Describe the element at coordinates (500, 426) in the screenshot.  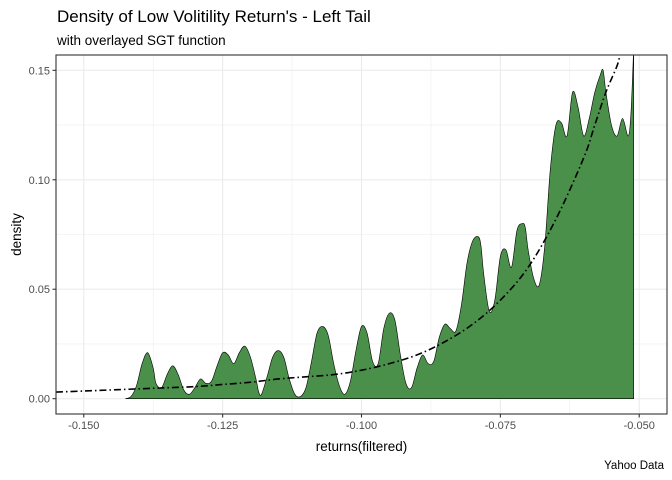
I see `x-tick-label: -0.075` at that location.